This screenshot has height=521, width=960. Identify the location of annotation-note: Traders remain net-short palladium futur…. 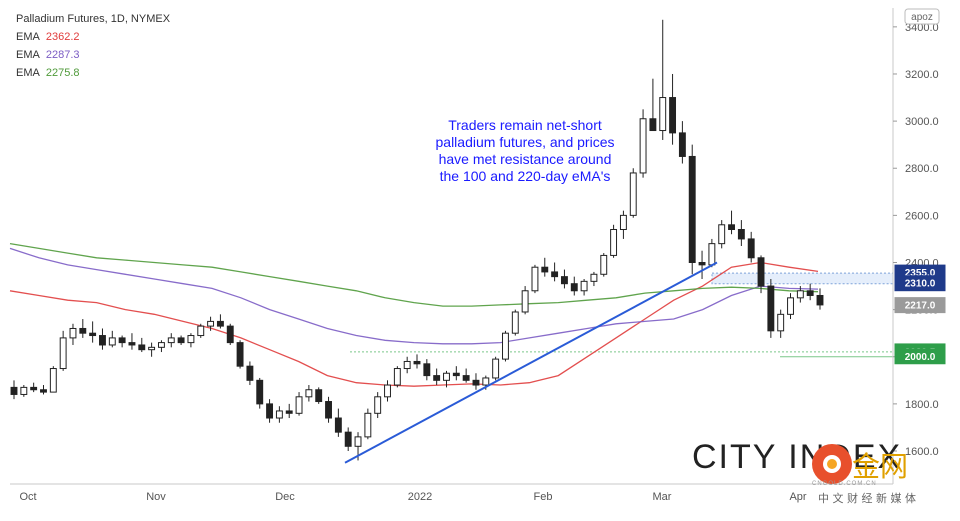
(525, 151).